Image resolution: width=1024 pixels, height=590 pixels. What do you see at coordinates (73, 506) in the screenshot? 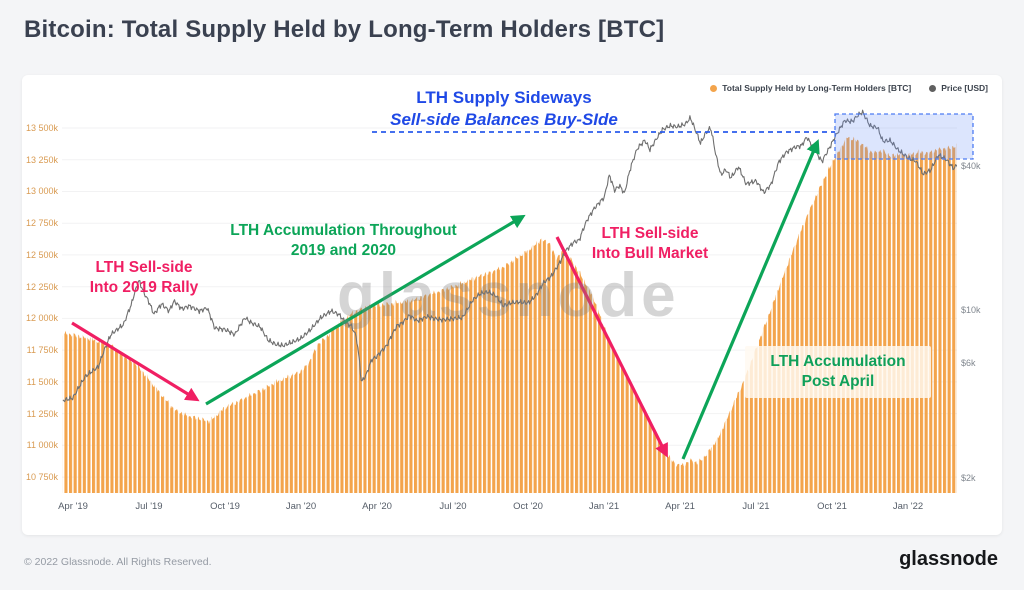
I see `x-axis-tick-label: Apr '19` at bounding box center [73, 506].